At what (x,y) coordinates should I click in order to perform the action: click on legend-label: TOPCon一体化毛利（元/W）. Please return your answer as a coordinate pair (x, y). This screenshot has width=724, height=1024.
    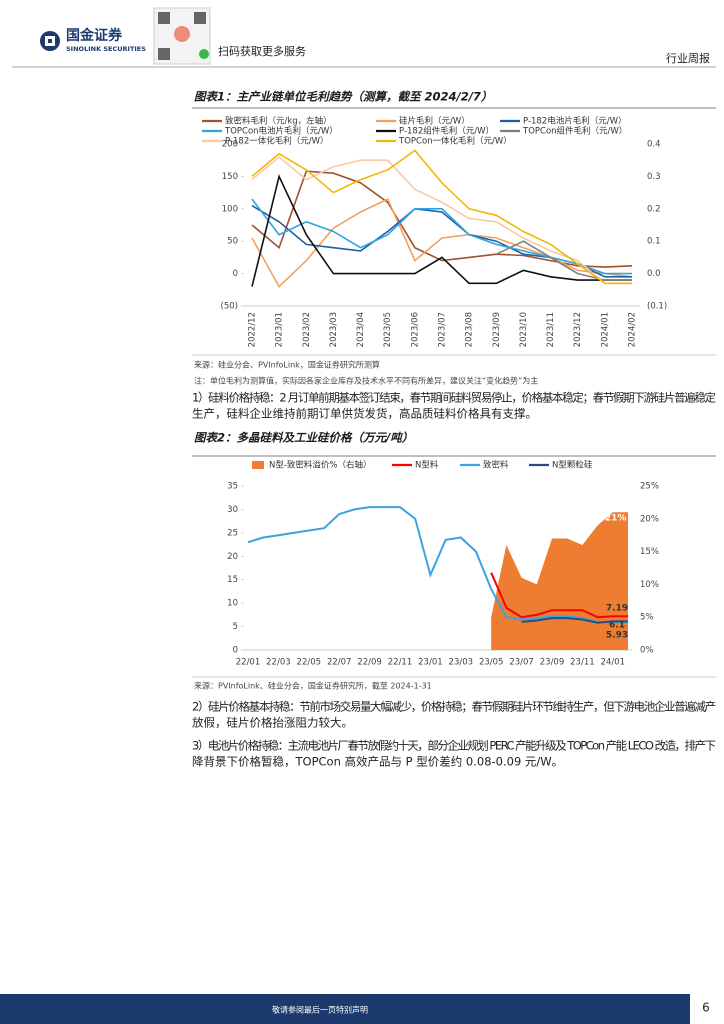
    Looking at the image, I should click on (455, 141).